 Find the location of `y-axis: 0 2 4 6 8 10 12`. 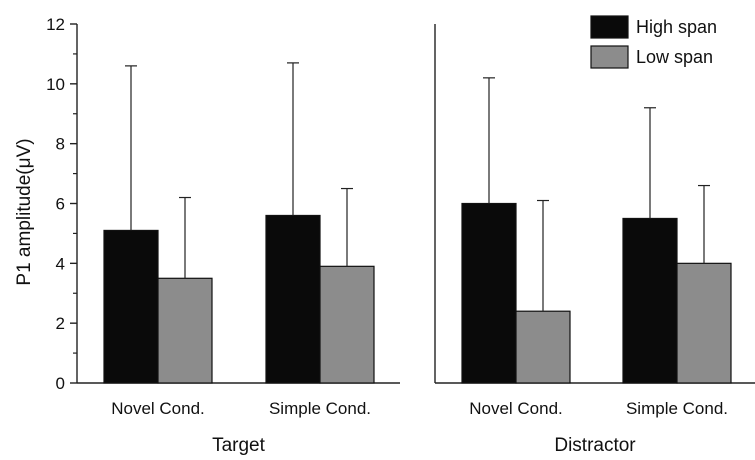

y-axis: 0 2 4 6 8 10 12 is located at coordinates (61, 204).